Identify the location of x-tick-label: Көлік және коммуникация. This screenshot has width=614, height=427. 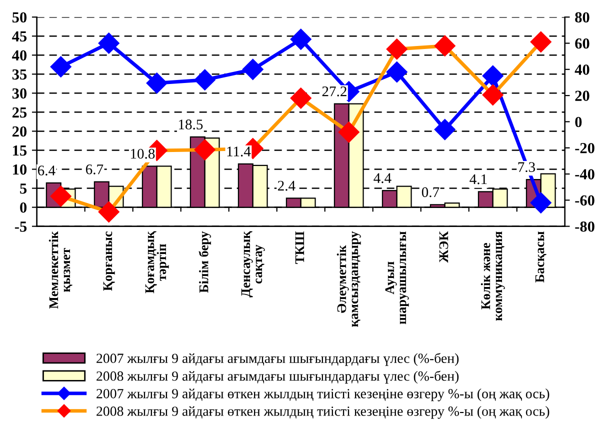
(492, 276).